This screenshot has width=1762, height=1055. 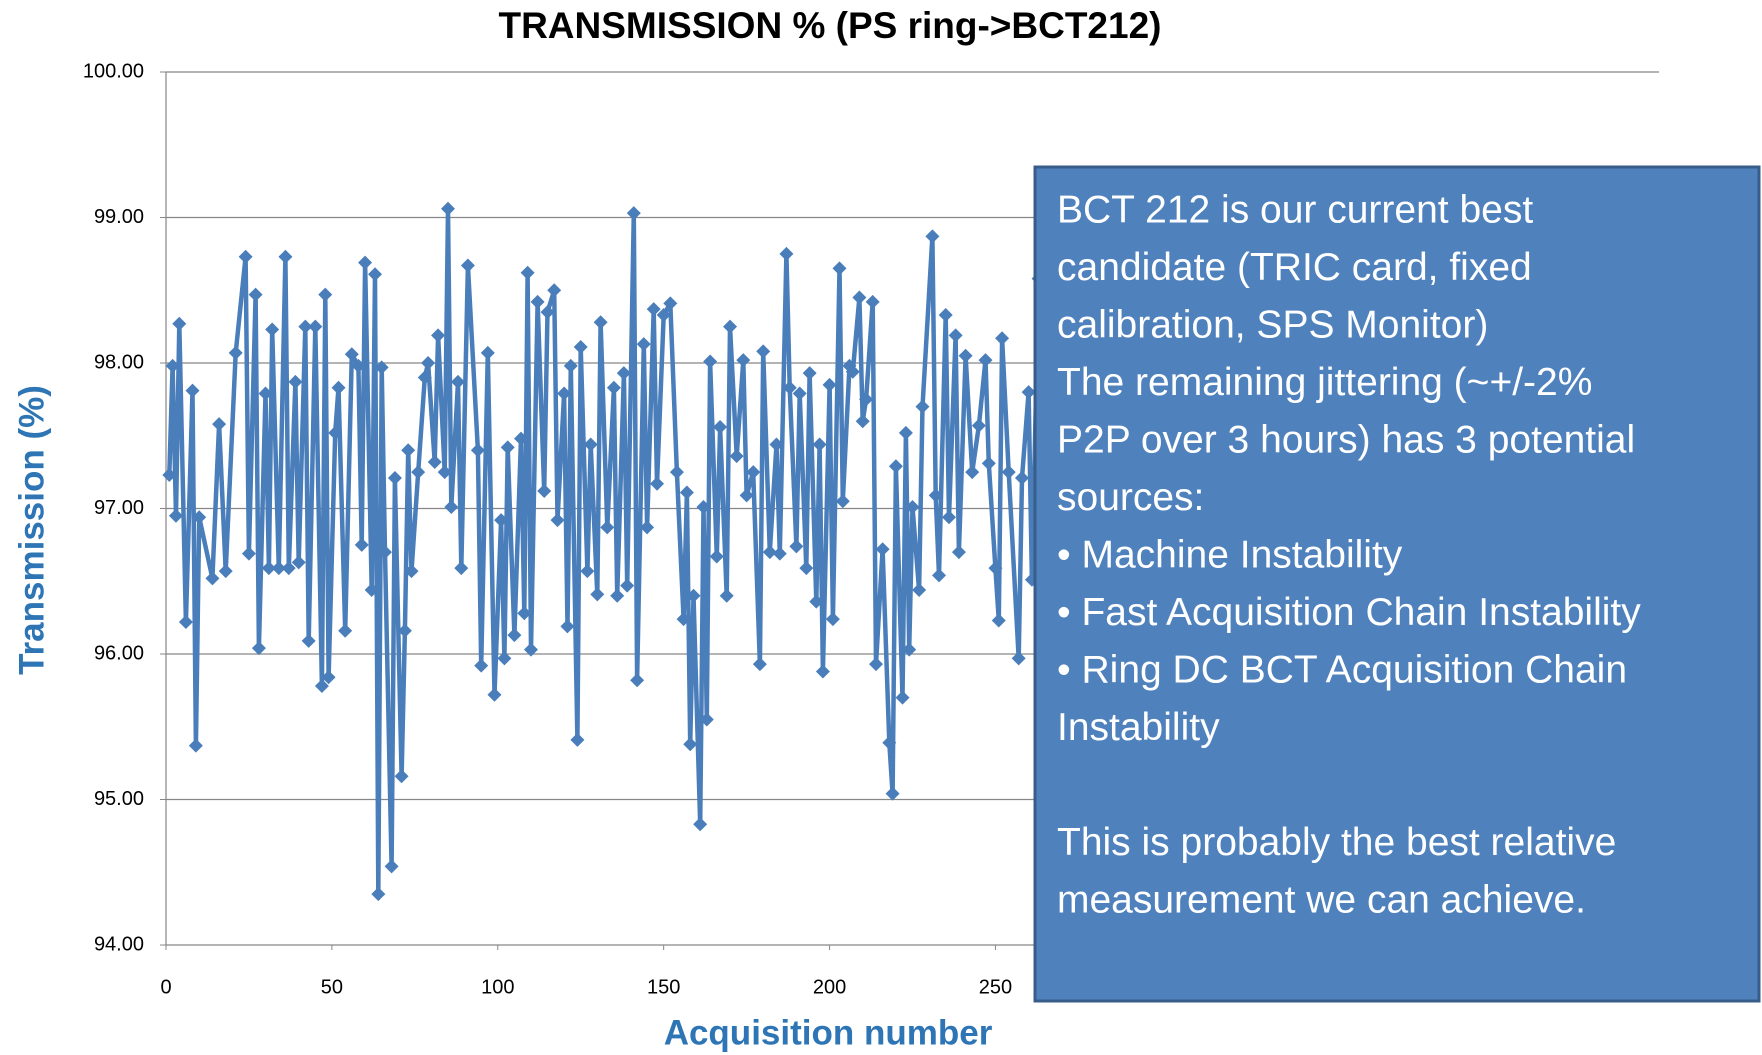 What do you see at coordinates (995, 987) in the screenshot?
I see `x-tick-label: 250` at bounding box center [995, 987].